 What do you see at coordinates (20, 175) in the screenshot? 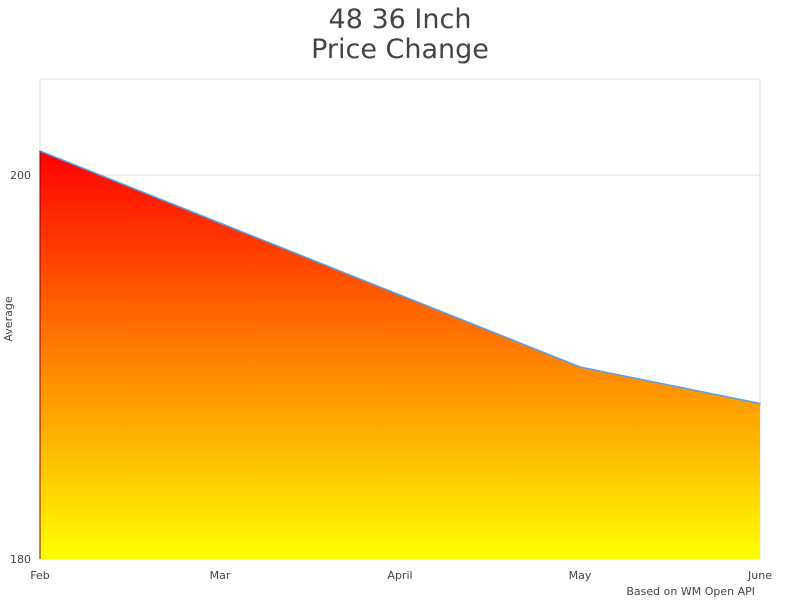
I see `y-tick-label: 200` at bounding box center [20, 175].